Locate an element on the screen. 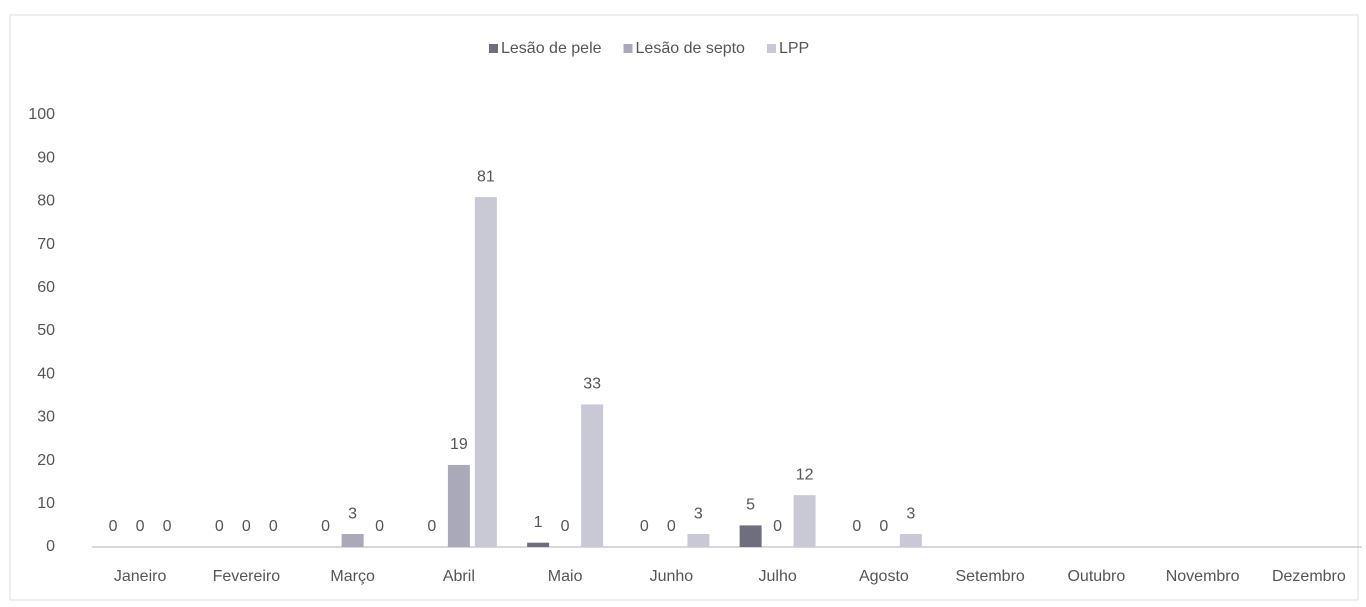 This screenshot has height=607, width=1366. y-tick-label: 70 is located at coordinates (46, 244).